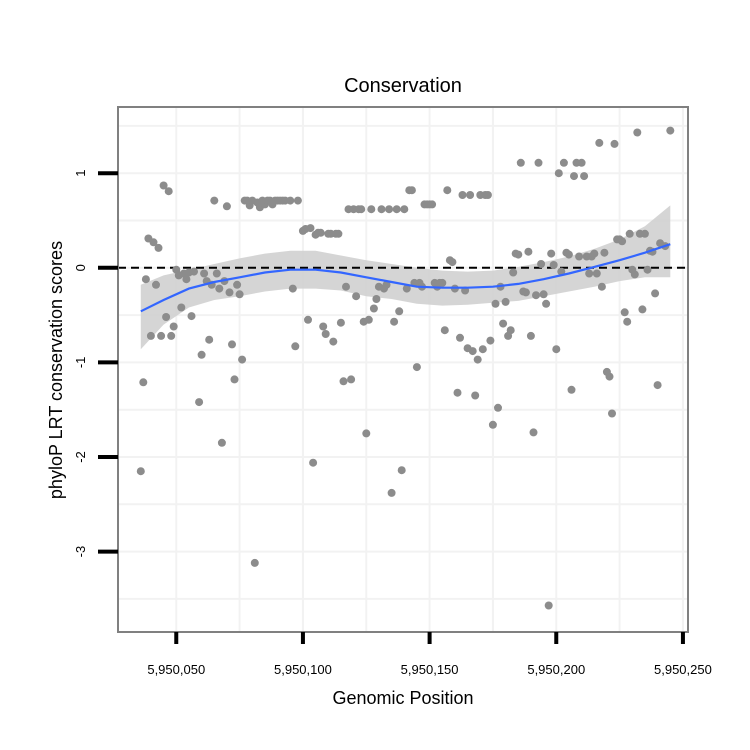  Describe the element at coordinates (80, 173) in the screenshot. I see `y-tick-label: 1` at that location.